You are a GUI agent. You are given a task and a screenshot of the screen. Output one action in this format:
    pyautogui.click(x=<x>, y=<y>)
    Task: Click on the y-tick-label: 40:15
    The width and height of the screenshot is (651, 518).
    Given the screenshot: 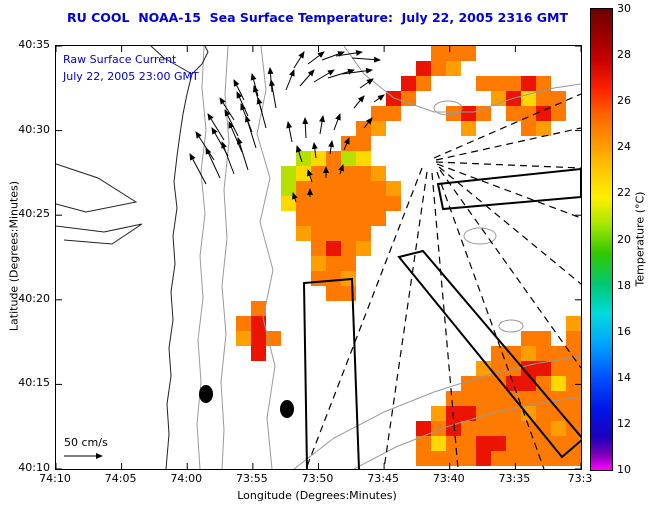 What is the action you would take?
    pyautogui.click(x=34, y=383)
    